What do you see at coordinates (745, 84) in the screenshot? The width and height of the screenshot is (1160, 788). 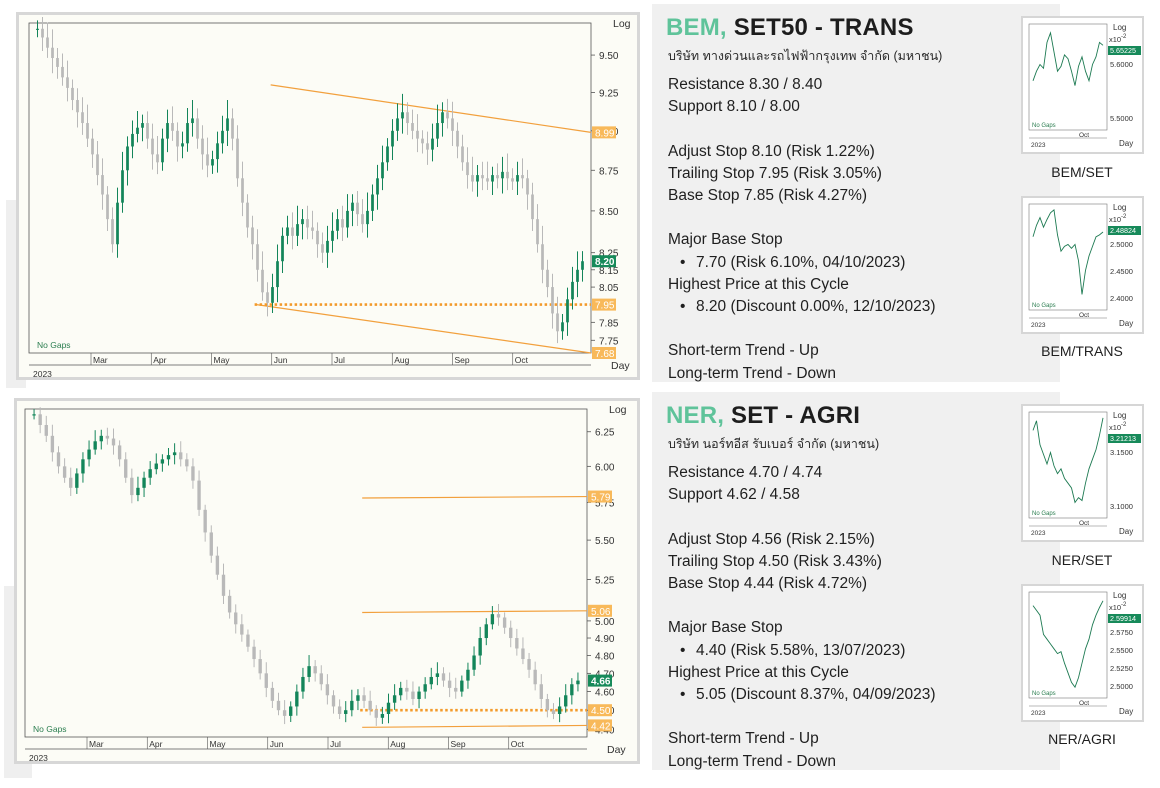 I see `resistance-text: Resistance 8.30 / 8.40` at bounding box center [745, 84].